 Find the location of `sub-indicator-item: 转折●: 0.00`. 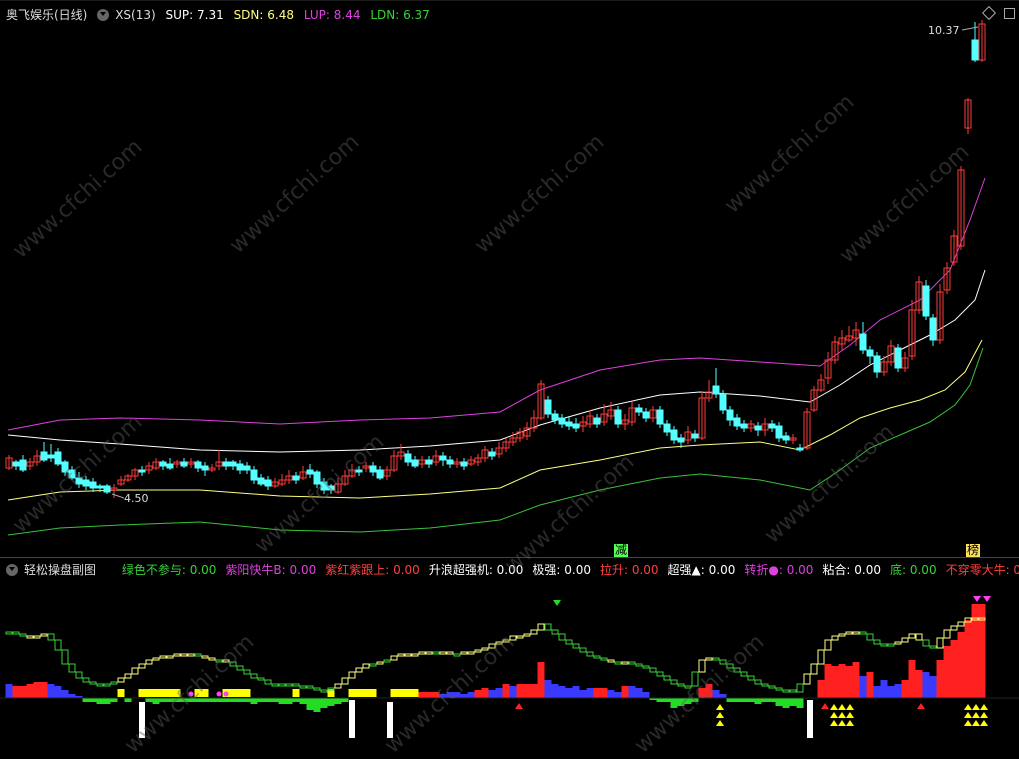

sub-indicator-item: 转折●: 0.00 is located at coordinates (779, 570).